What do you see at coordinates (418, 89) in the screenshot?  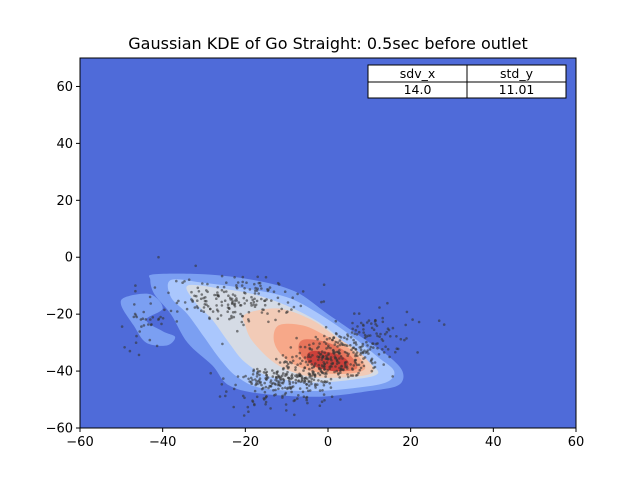 I see `table-value-sdv-x: 14.0` at bounding box center [418, 89].